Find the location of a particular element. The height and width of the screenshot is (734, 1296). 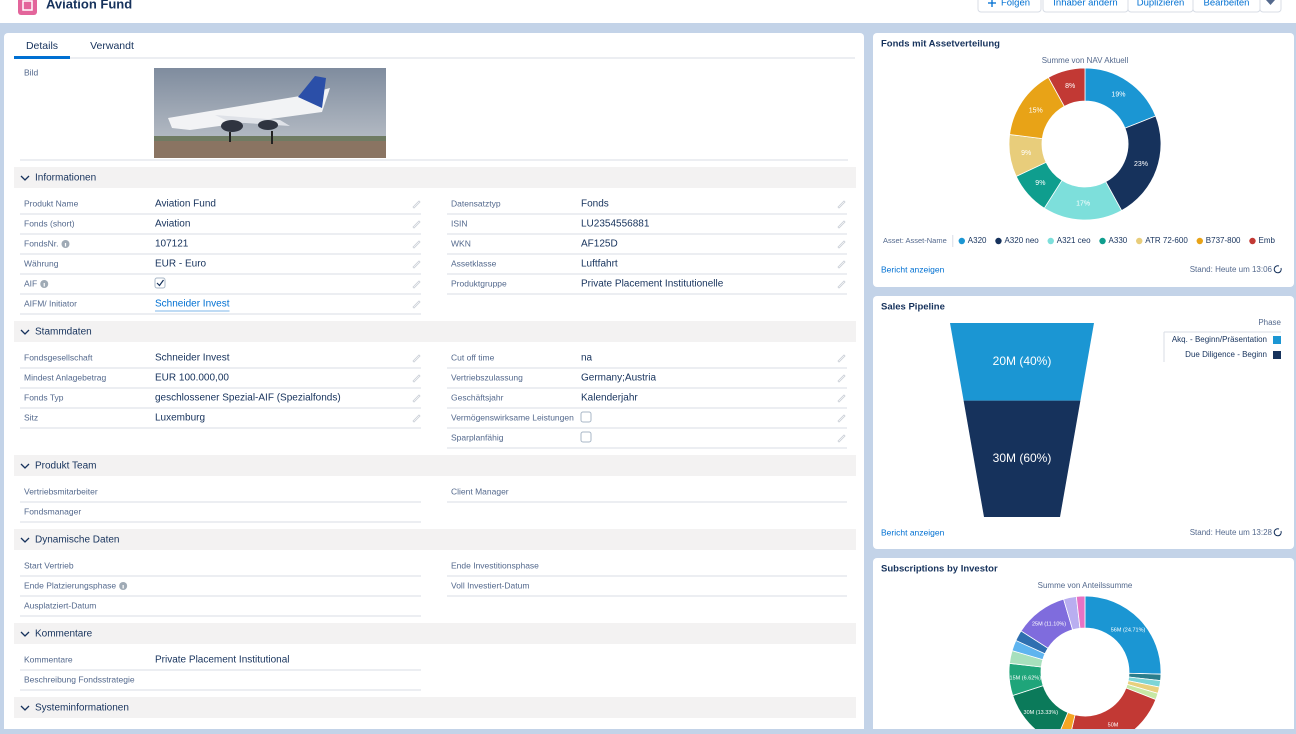

timestamp: Stand: Heute um 13:06 is located at coordinates (1231, 269).